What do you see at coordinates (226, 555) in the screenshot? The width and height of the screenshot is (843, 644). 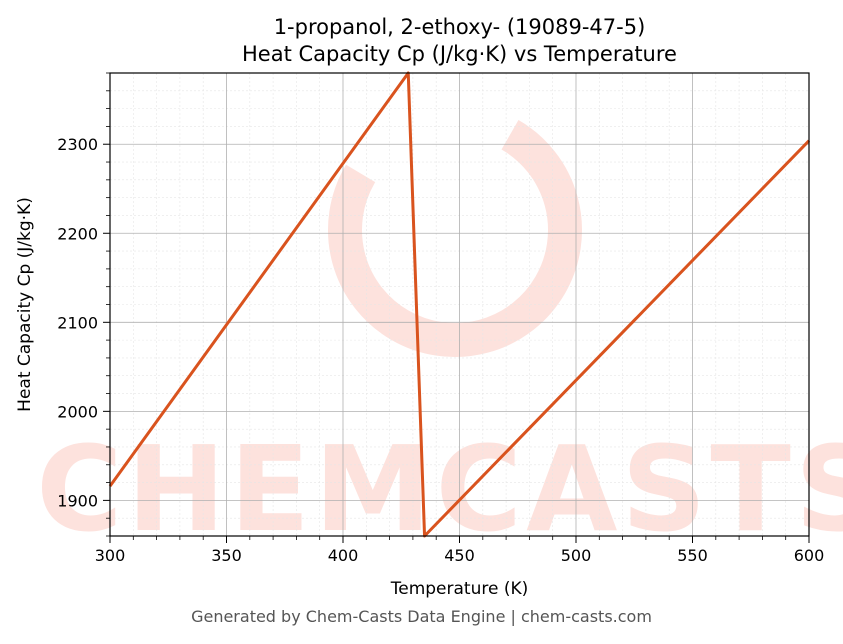 I see `x-tick-label: 350` at bounding box center [226, 555].